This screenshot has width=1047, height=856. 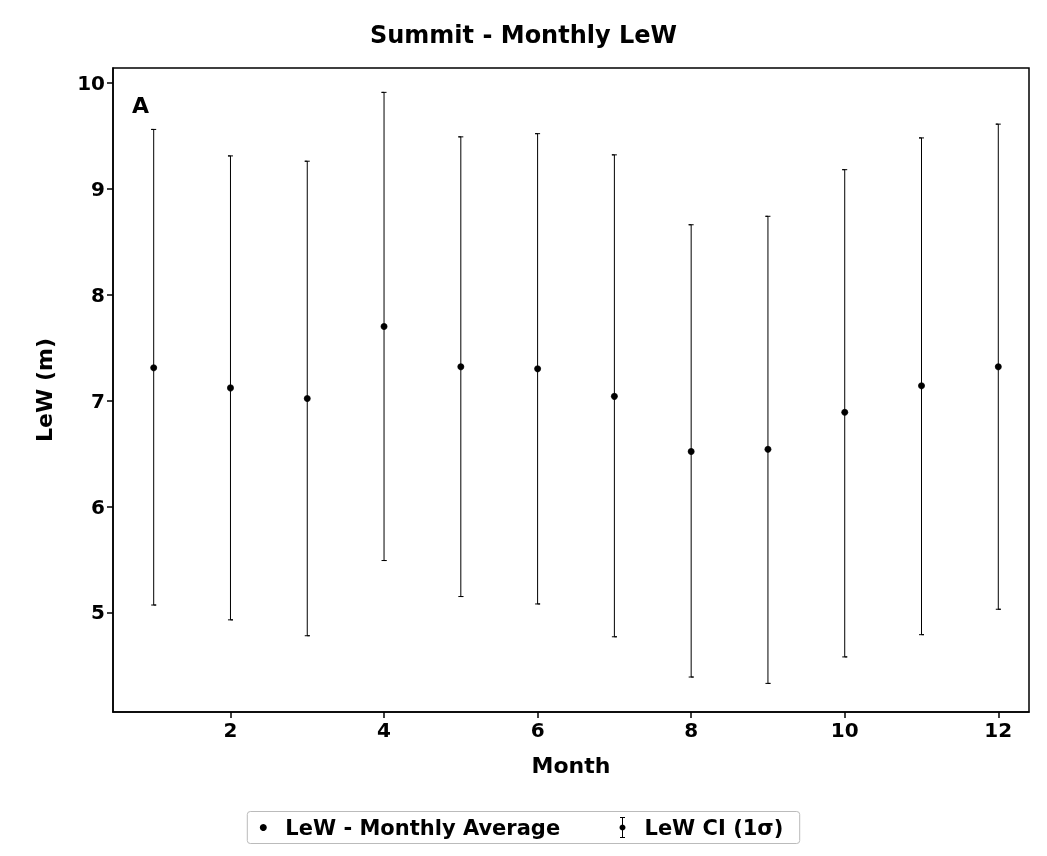 What do you see at coordinates (98, 294) in the screenshot?
I see `y-tick-label: 8` at bounding box center [98, 294].